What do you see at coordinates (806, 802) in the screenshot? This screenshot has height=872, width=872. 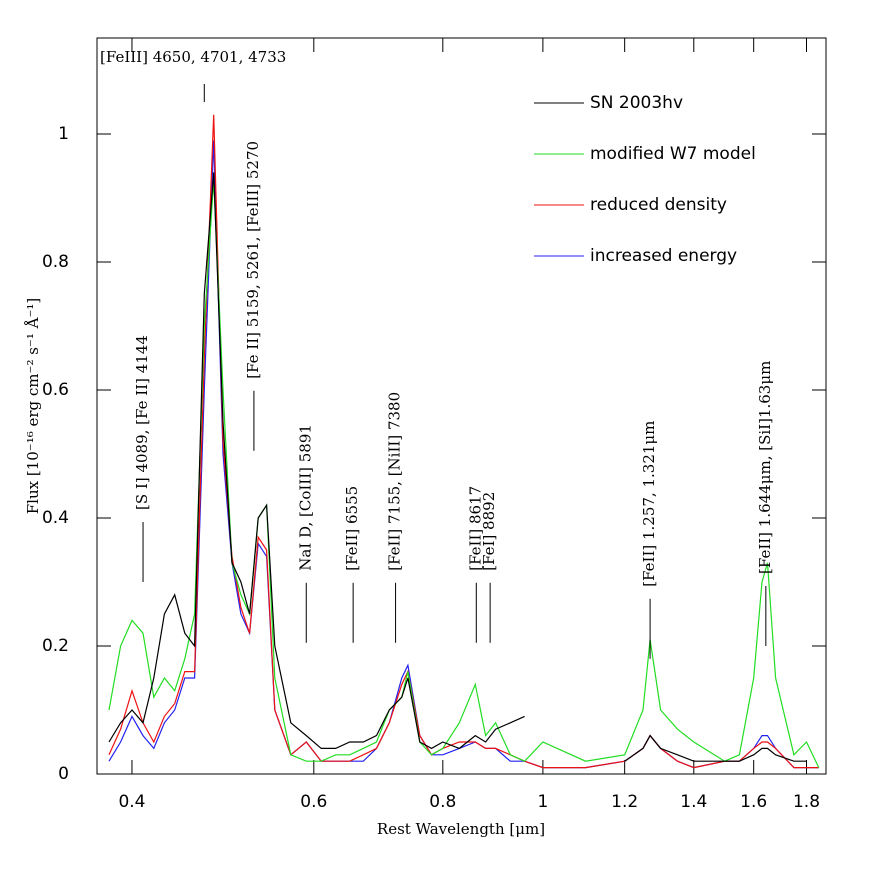 I see `x-tick-label: 1.8` at bounding box center [806, 802].